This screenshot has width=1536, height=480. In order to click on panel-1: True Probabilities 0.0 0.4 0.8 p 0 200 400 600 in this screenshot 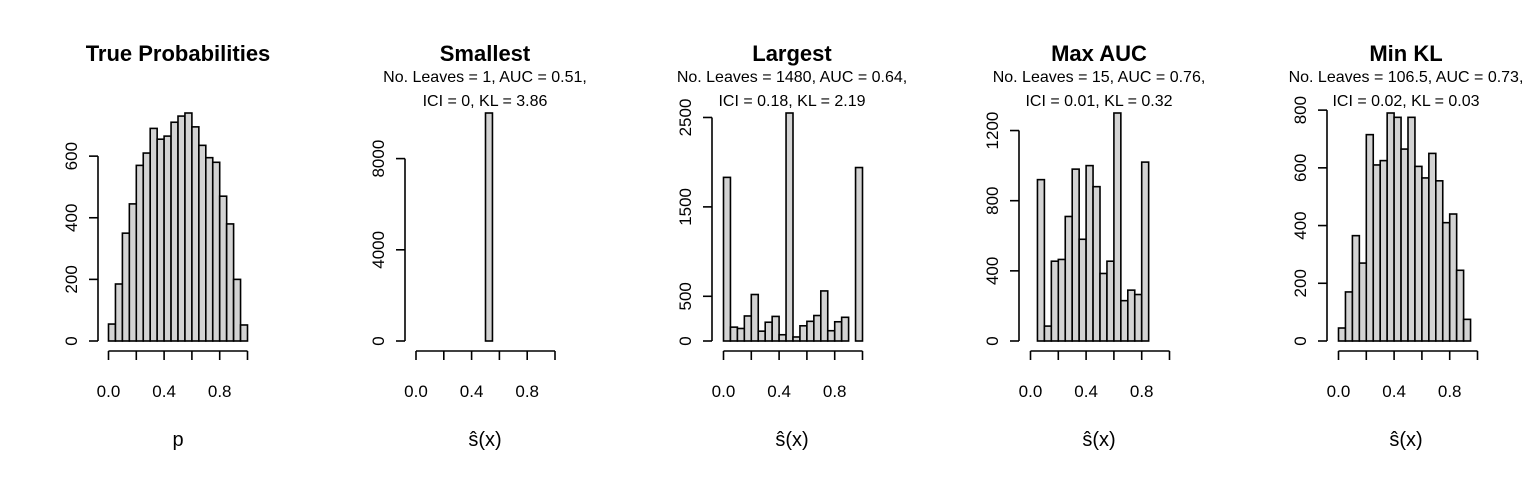, I will do `click(166, 246)`.